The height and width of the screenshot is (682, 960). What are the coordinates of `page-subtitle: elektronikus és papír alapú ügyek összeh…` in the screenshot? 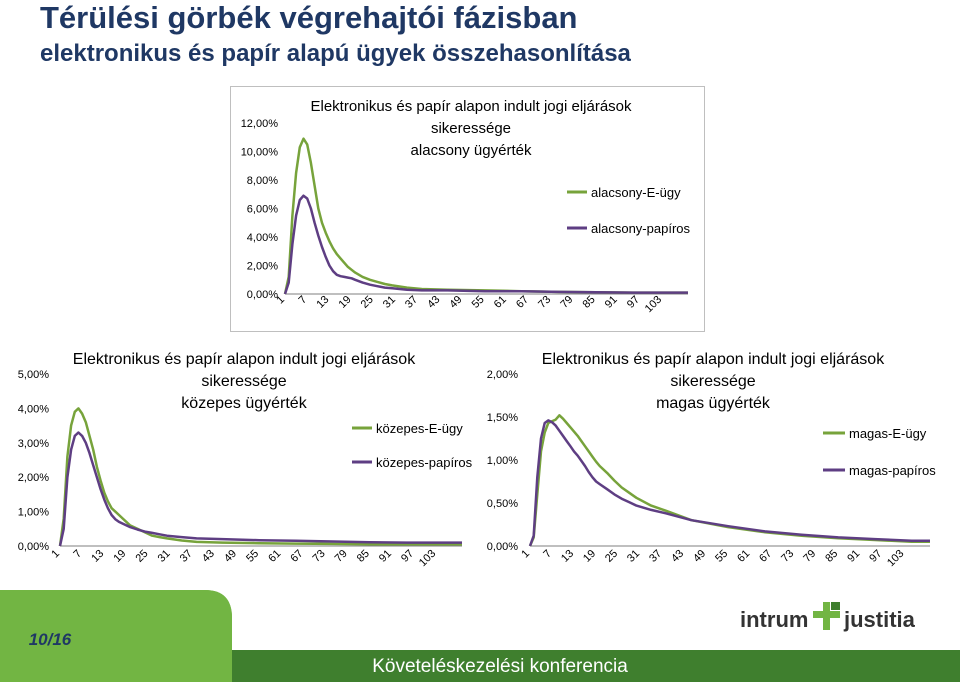 It's located at (335, 53).